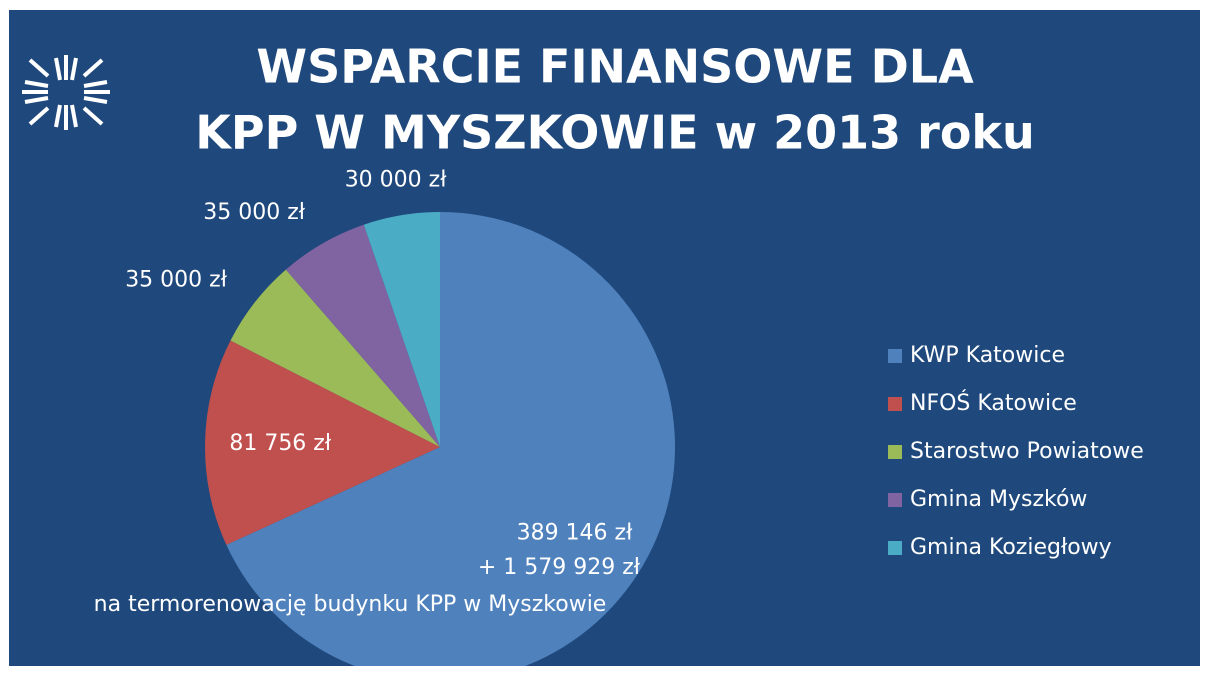  I want to click on data-label: 81 756 zł, so click(280, 443).